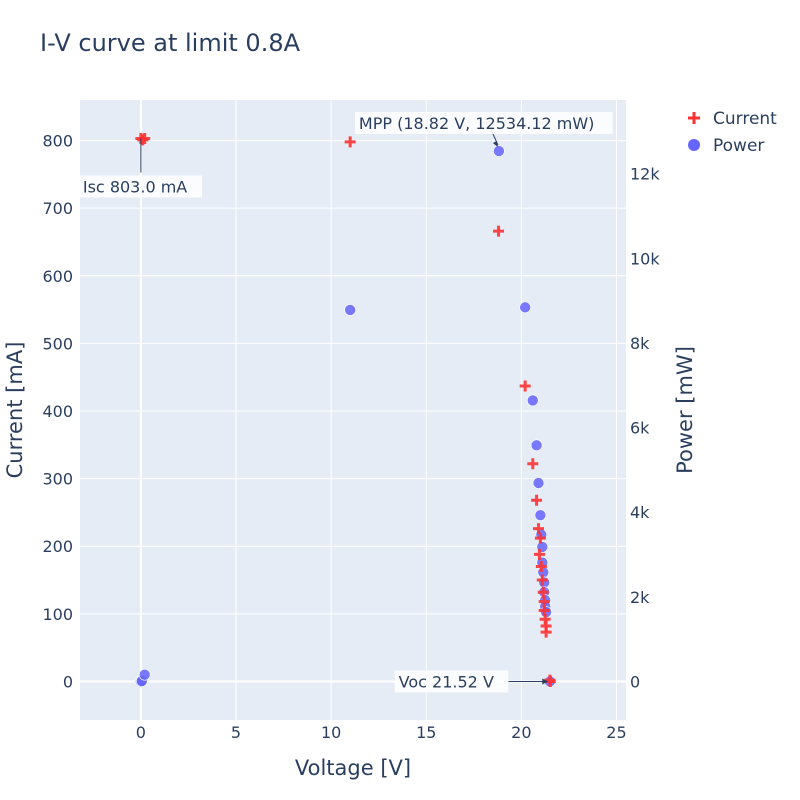 Image resolution: width=800 pixels, height=800 pixels. I want to click on x-axis-label: Voltage [V], so click(353, 768).